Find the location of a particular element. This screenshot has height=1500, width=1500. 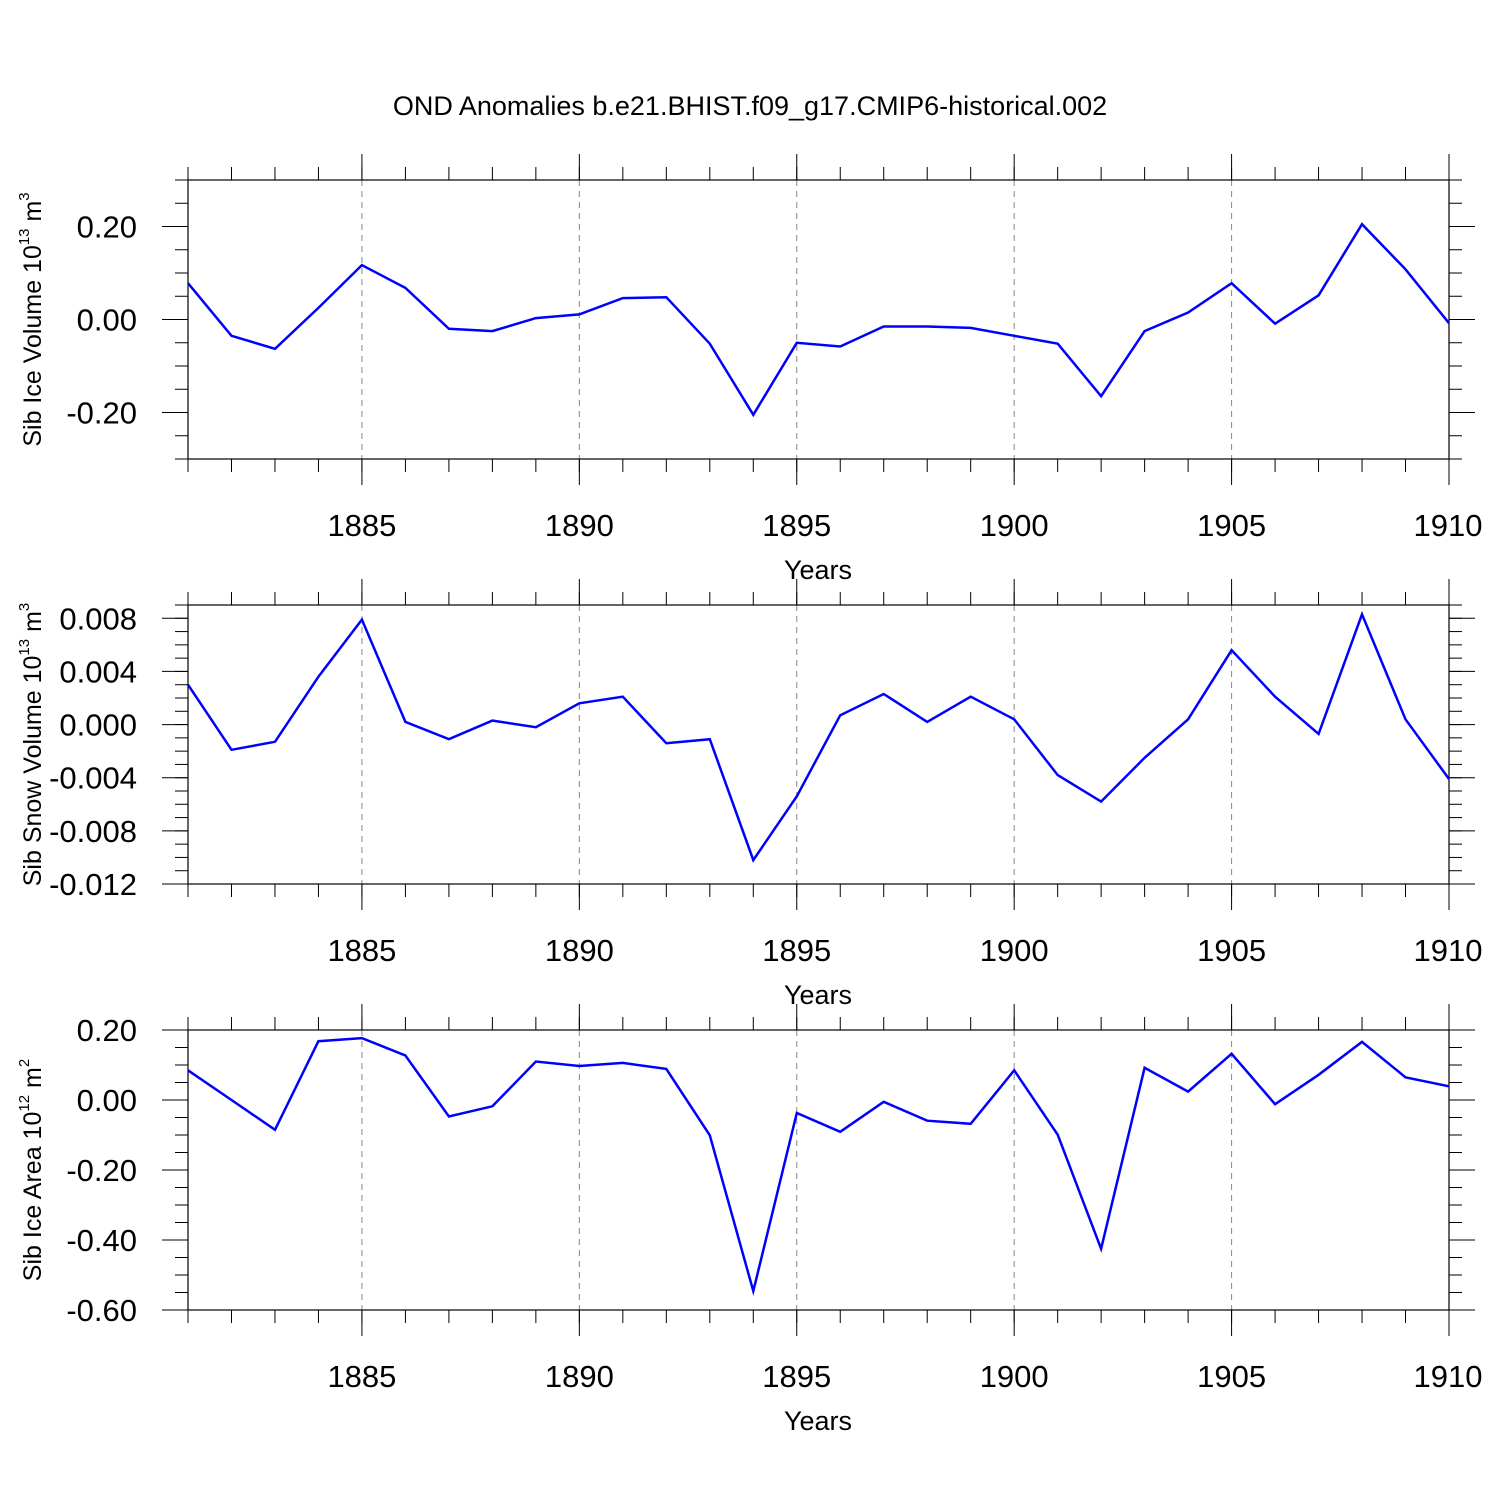

y-tick-label: -0.40 is located at coordinates (101, 1240).